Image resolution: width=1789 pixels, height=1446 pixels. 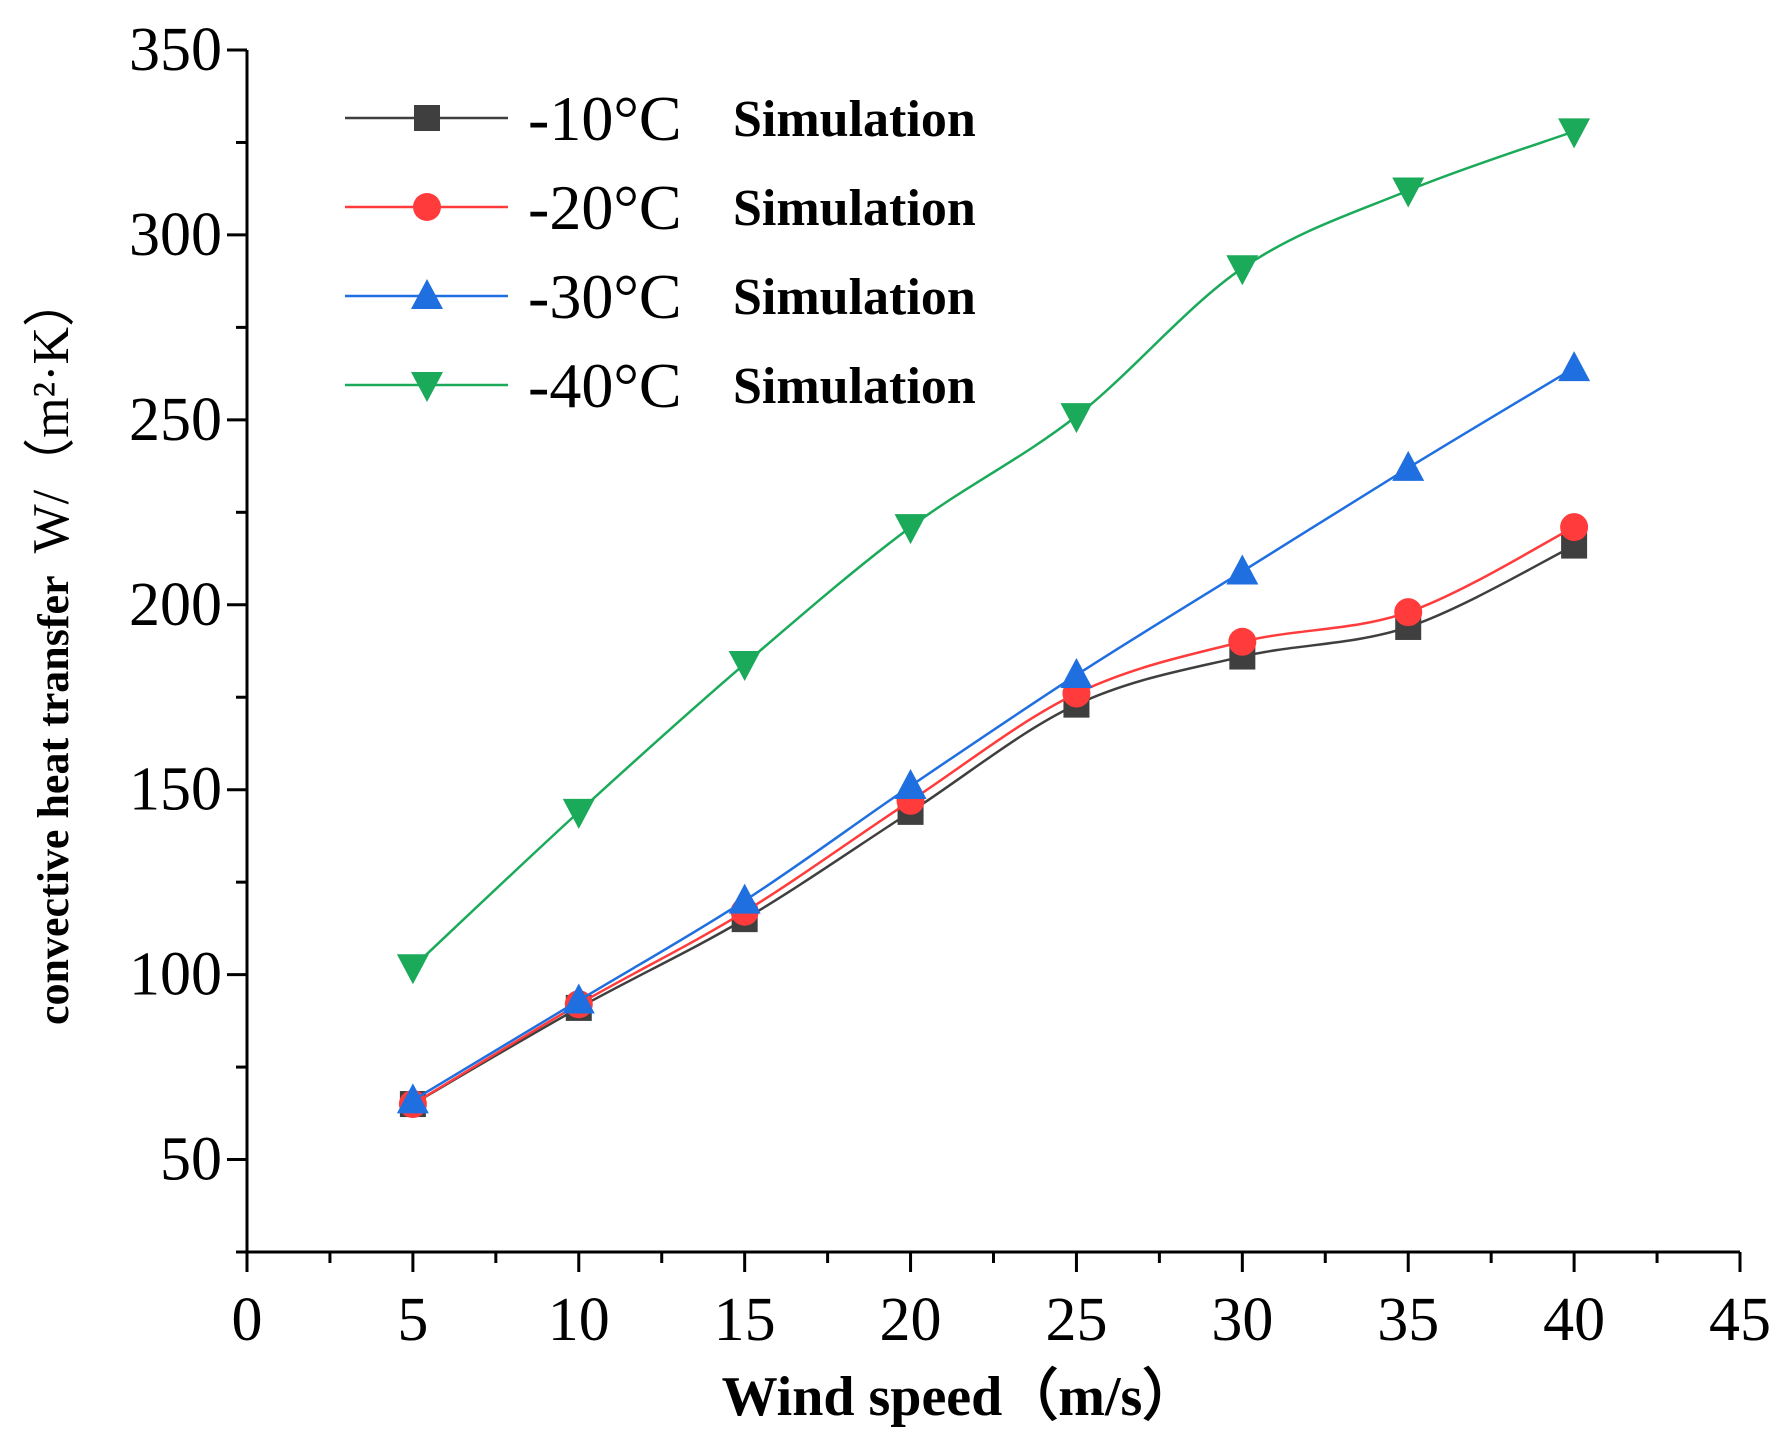 I want to click on legend-item: -20°C Simulation, so click(x=660, y=207).